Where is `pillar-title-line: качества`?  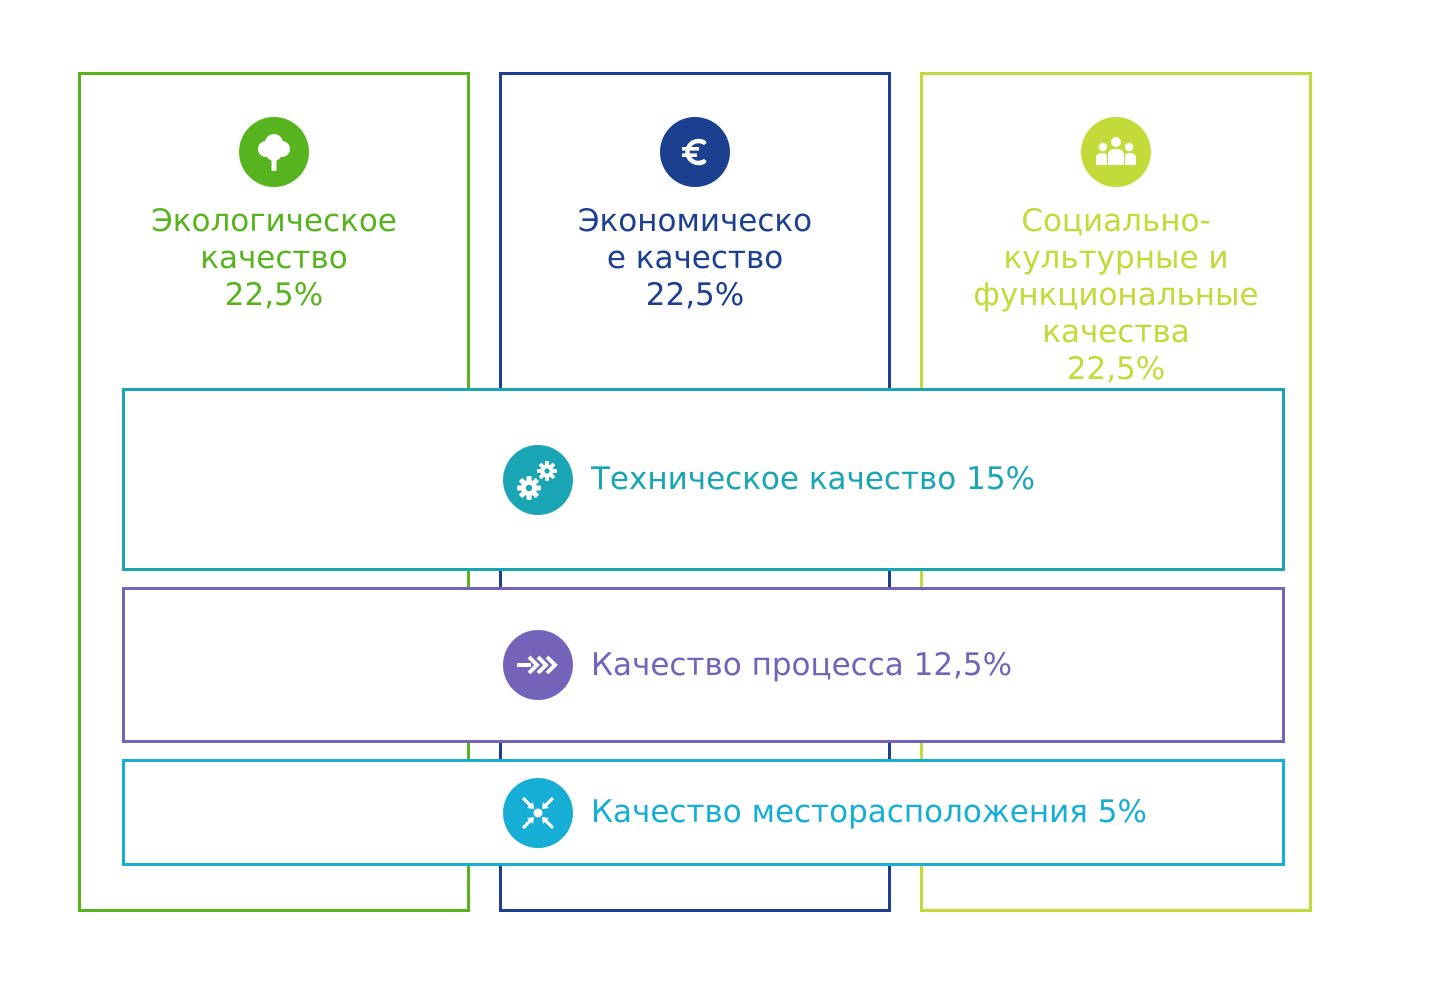
pillar-title-line: качества is located at coordinates (1116, 332).